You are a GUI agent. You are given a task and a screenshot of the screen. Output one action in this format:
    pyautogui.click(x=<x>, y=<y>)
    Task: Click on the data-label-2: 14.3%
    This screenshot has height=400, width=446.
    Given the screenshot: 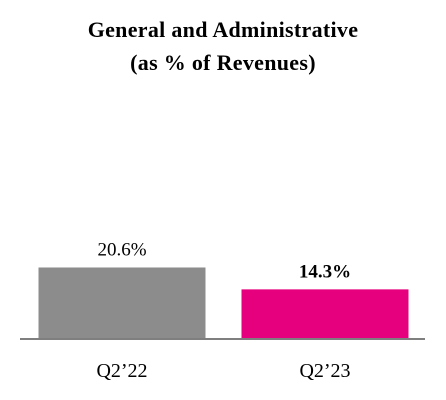 What is the action you would take?
    pyautogui.click(x=325, y=271)
    